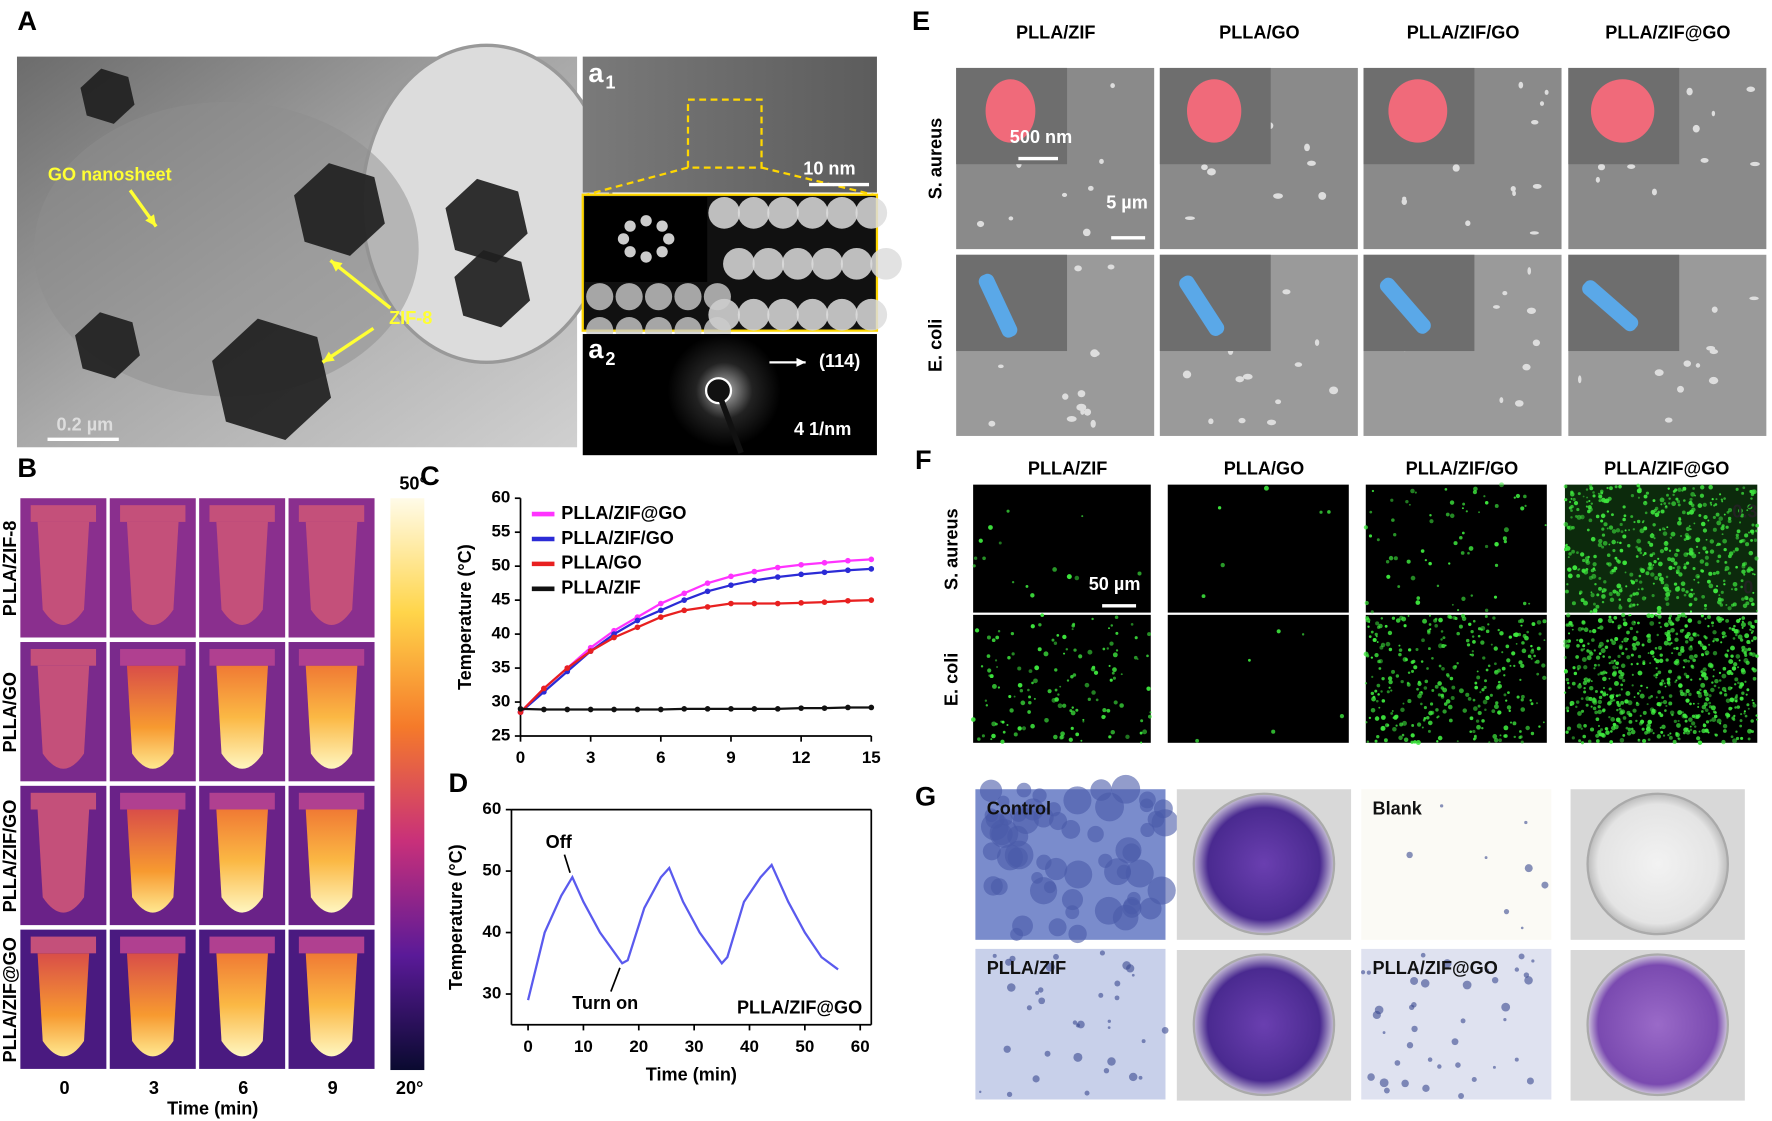 The height and width of the screenshot is (1121, 1772). Describe the element at coordinates (152, 573) in the screenshot. I see `tube` at that location.